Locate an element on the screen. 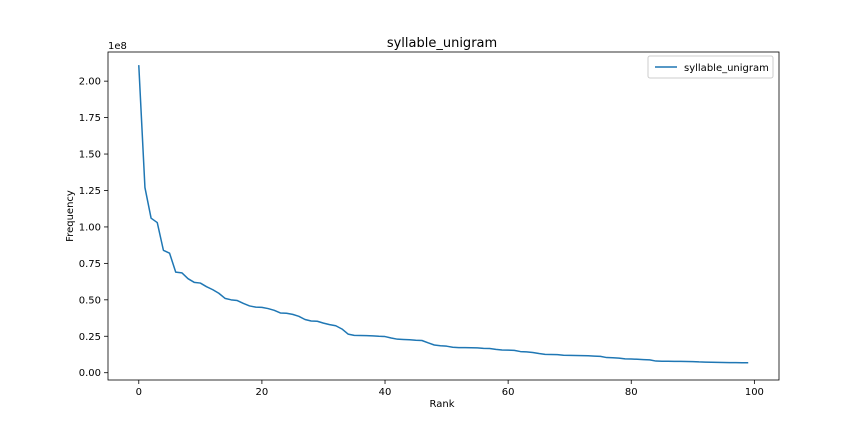 This screenshot has width=864, height=432. y-tick-label: 0.00 is located at coordinates (90, 373).